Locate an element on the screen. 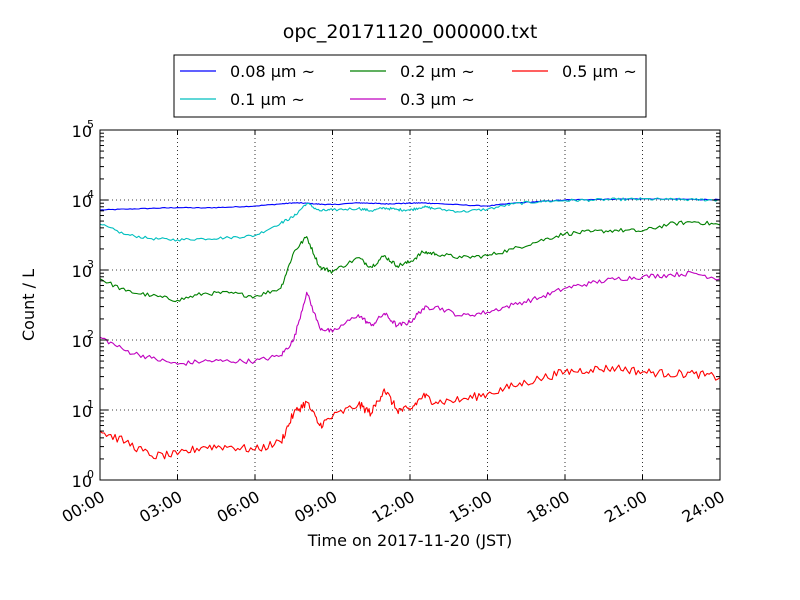 This screenshot has height=600, width=800. y-tick-label: 10¹ is located at coordinates (83, 409).